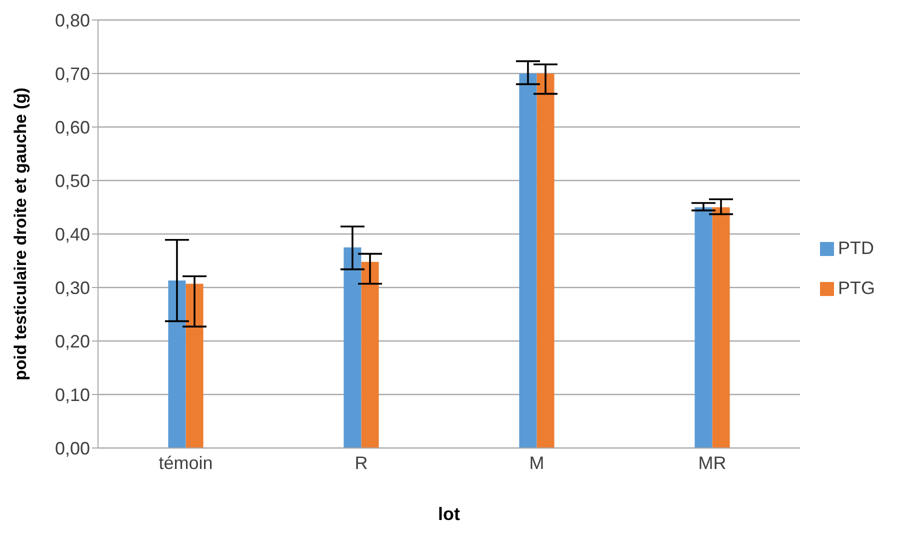 Image resolution: width=903 pixels, height=536 pixels. I want to click on legend-label: PTD, so click(856, 248).